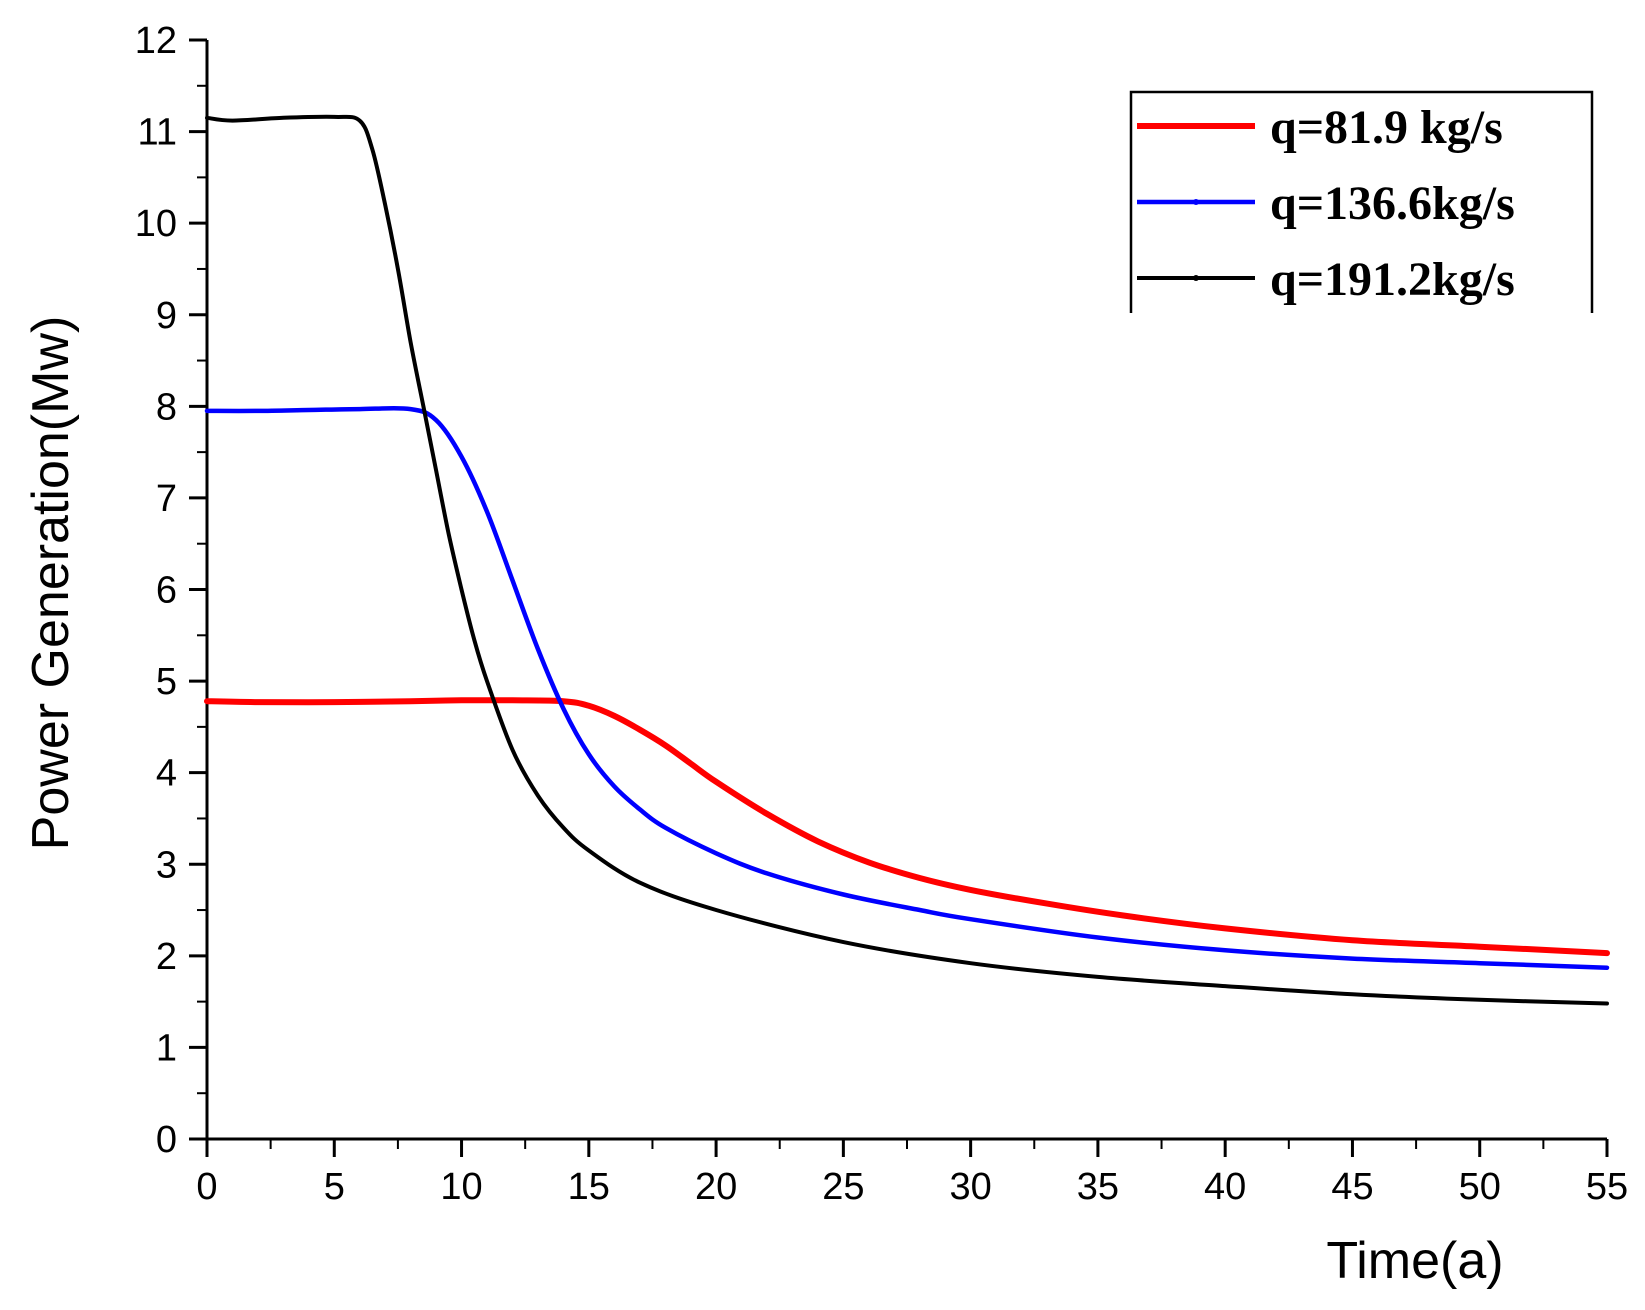 This screenshot has height=1310, width=1645. What do you see at coordinates (206, 1187) in the screenshot?
I see `x-tick-label: 0` at bounding box center [206, 1187].